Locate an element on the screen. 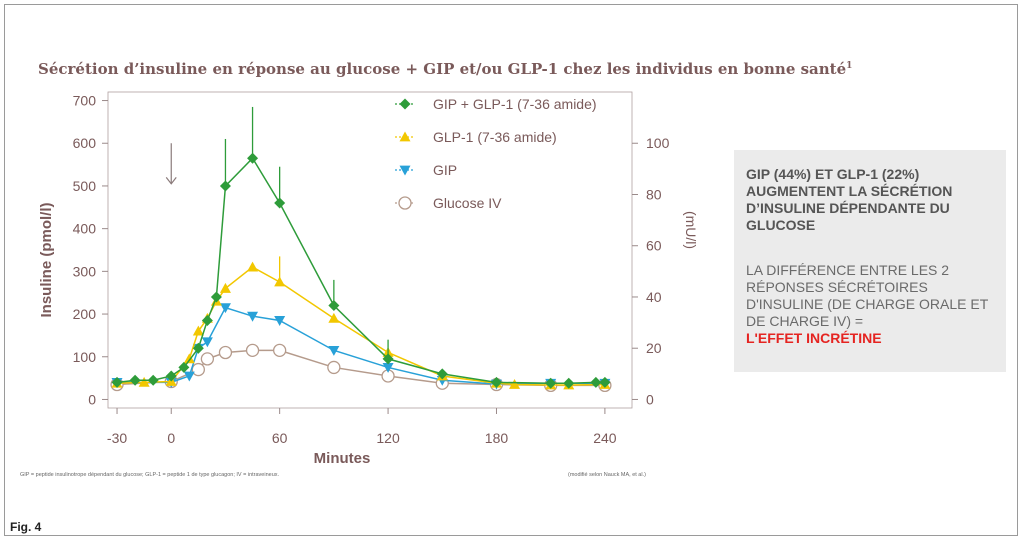 The height and width of the screenshot is (542, 1024). y-tick-label: 700 is located at coordinates (85, 101).